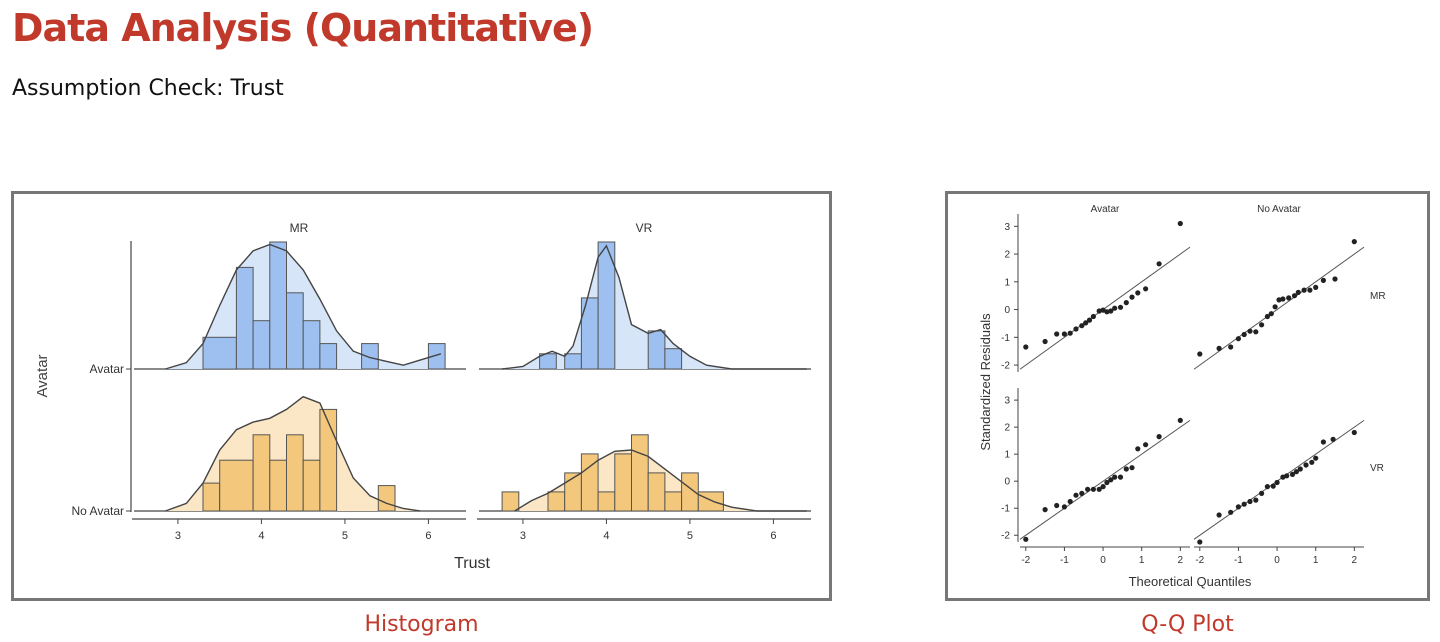  What do you see at coordinates (1279, 479) in the screenshot?
I see `reference-line-no-avatar-vr` at bounding box center [1279, 479].